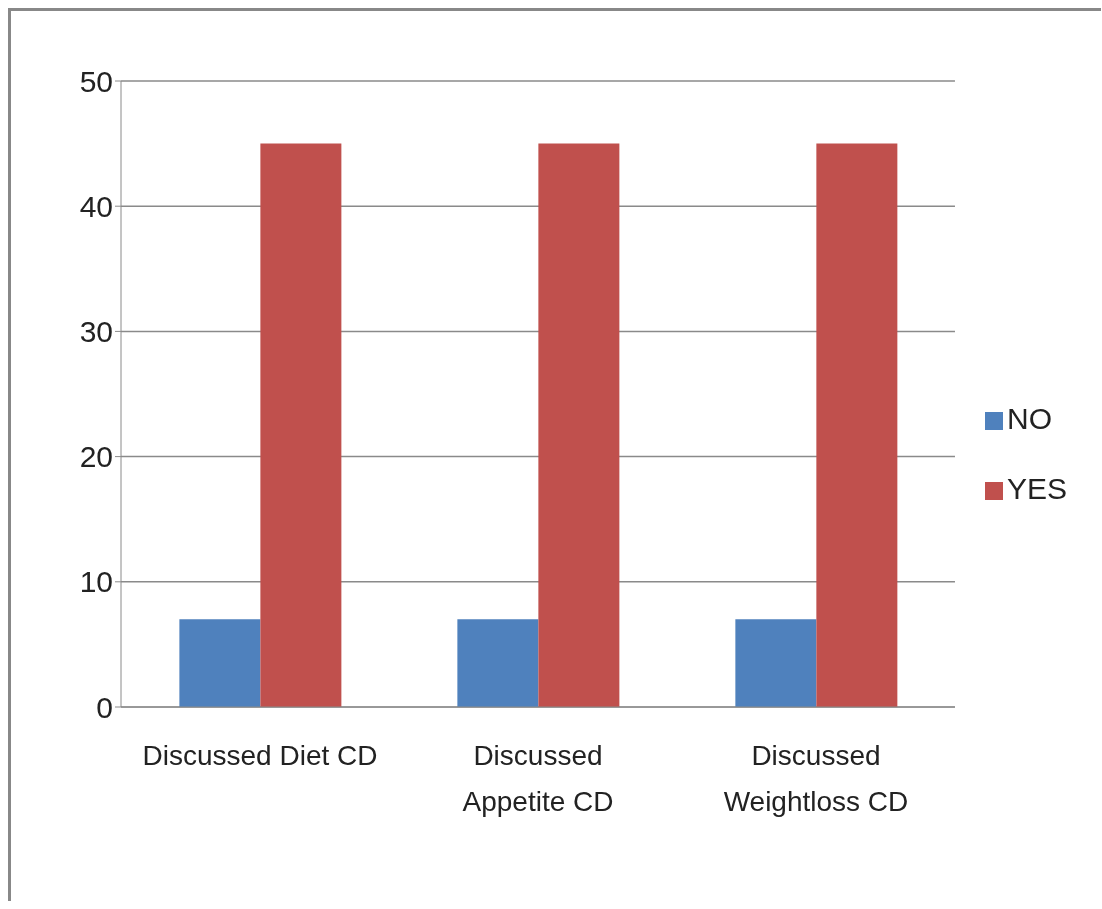  I want to click on y-tick-label: 20, so click(96, 457).